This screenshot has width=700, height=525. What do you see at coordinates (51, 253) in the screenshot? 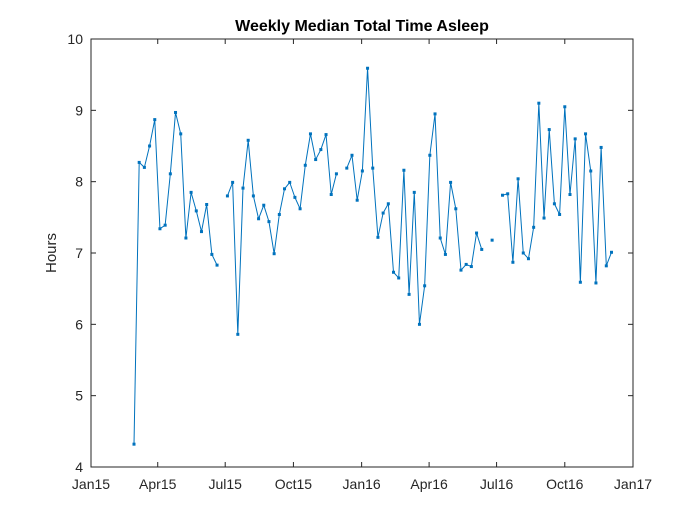
I see `y-axis-label: Hours` at bounding box center [51, 253].